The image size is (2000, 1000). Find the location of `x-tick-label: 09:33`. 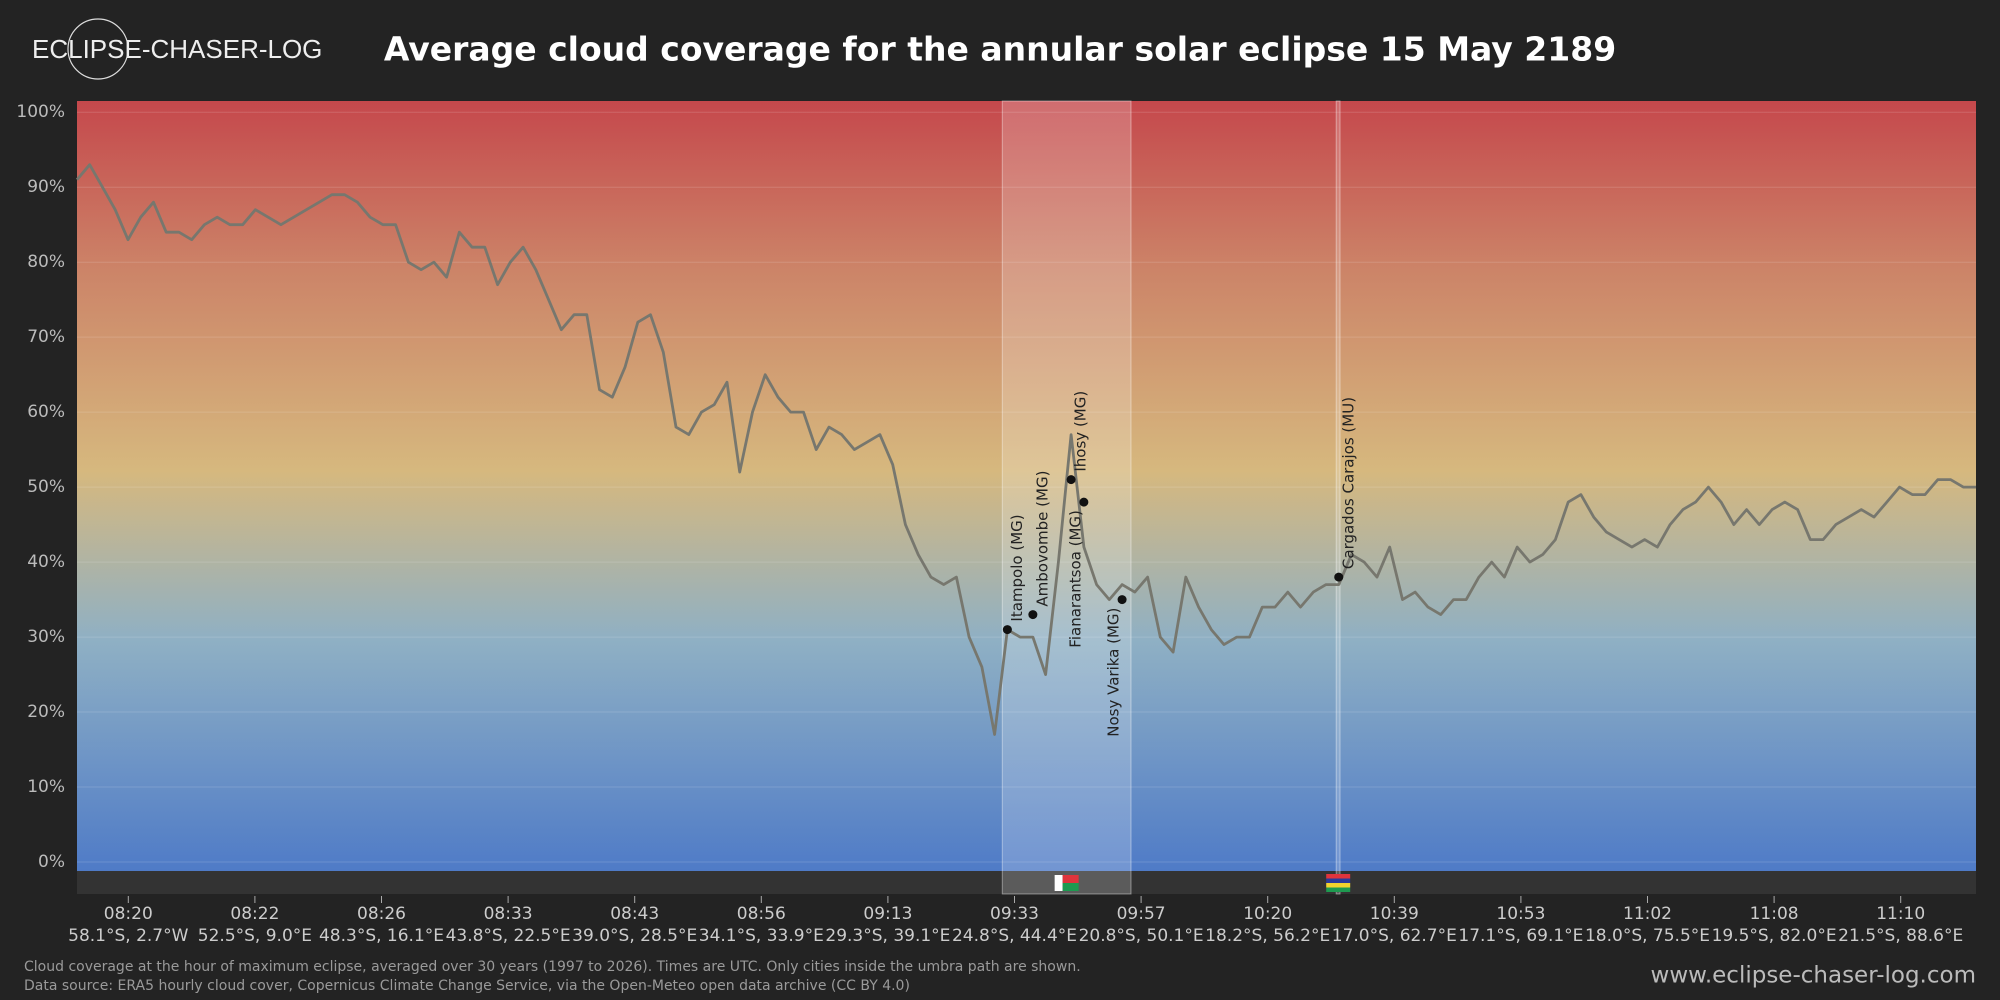

x-tick-label: 09:33 is located at coordinates (1014, 914).